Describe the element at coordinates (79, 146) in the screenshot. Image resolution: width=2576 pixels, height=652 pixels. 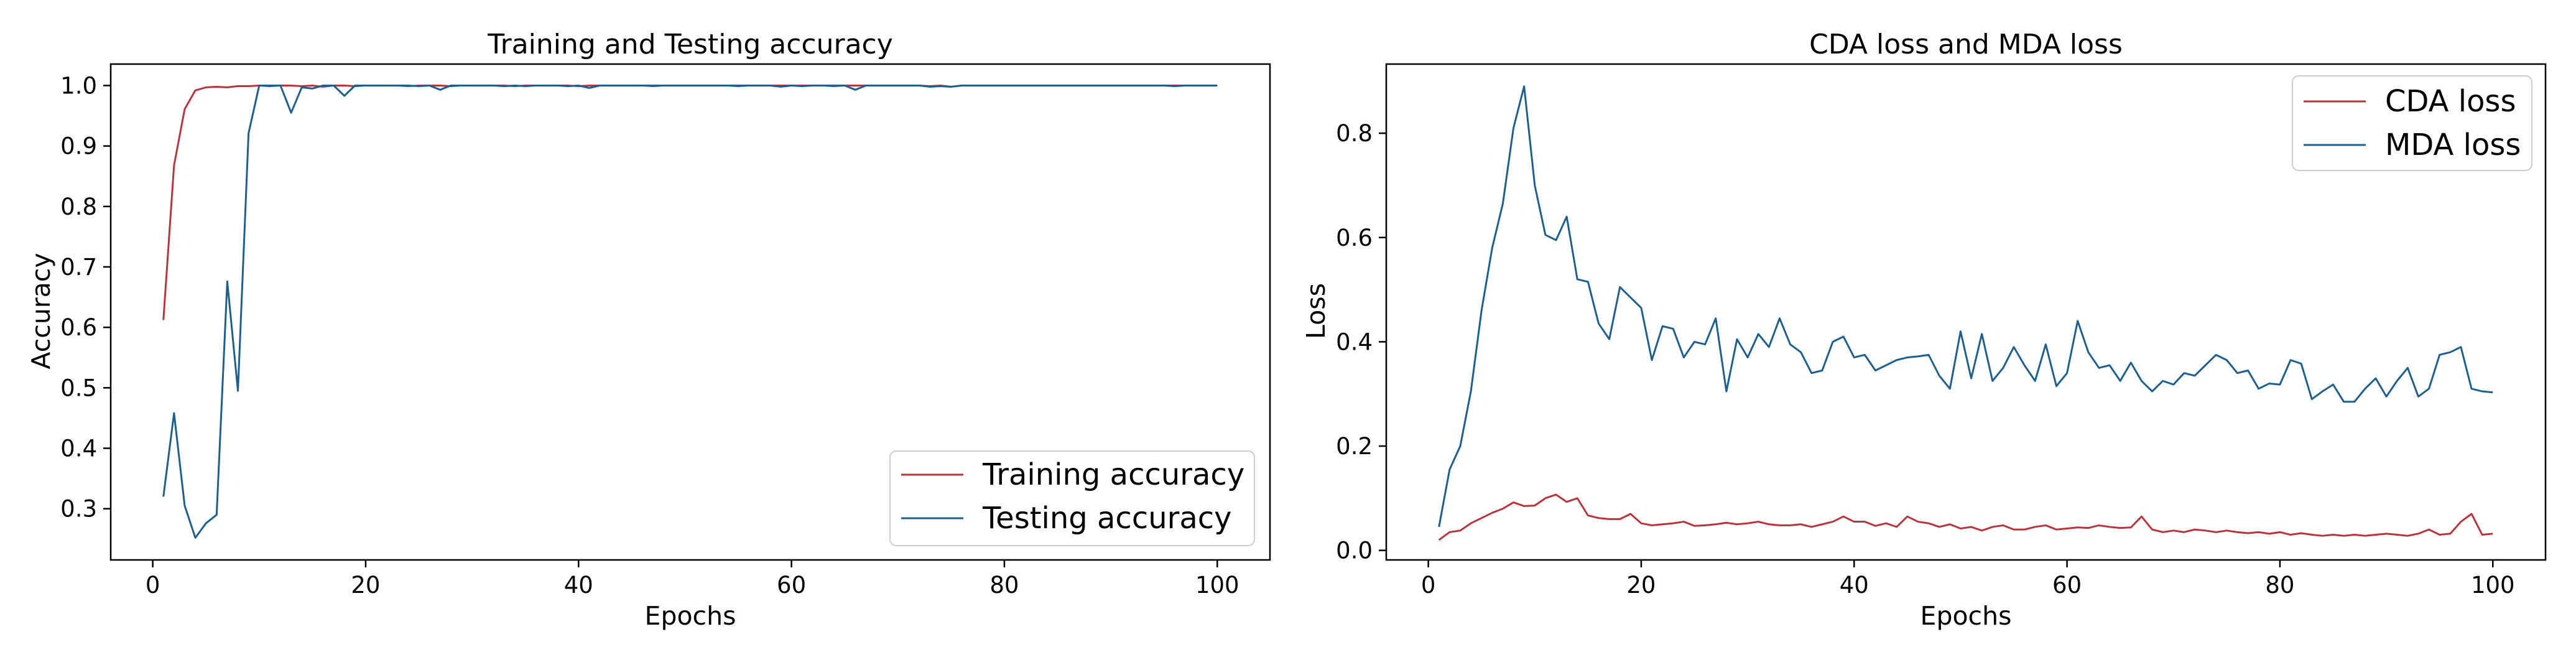
I see `y-tick-label: 0.9` at that location.